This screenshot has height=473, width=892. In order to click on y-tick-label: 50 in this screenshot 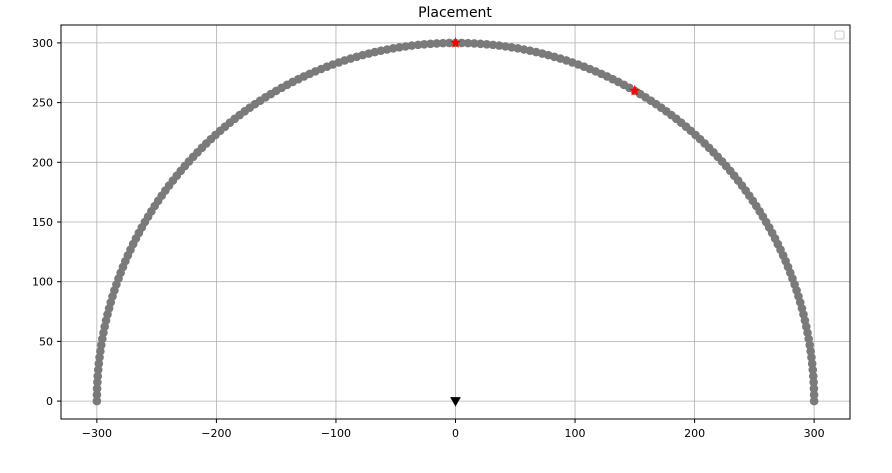, I will do `click(46, 341)`.